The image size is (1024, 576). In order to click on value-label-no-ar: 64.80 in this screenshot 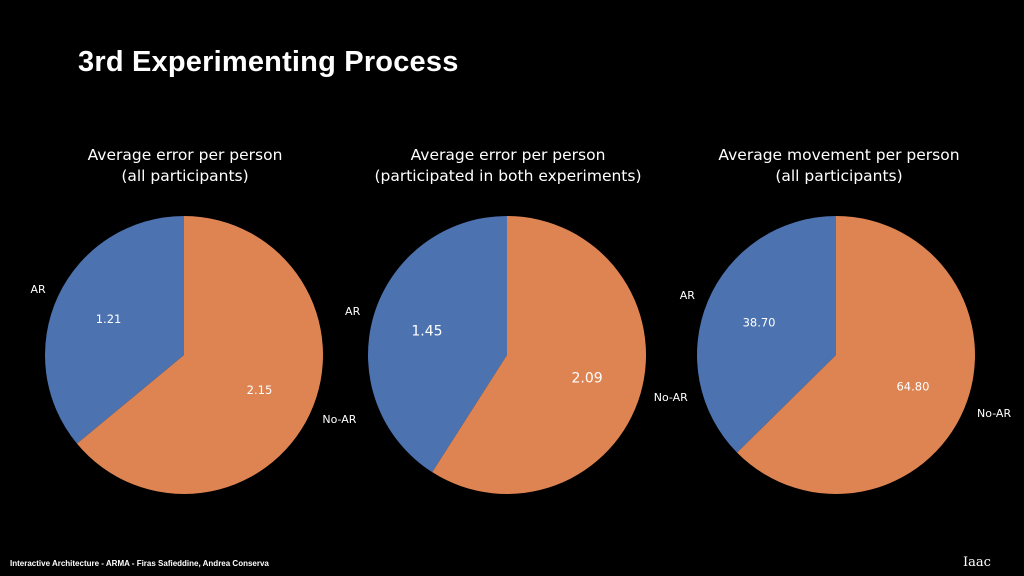, I will do `click(912, 387)`.